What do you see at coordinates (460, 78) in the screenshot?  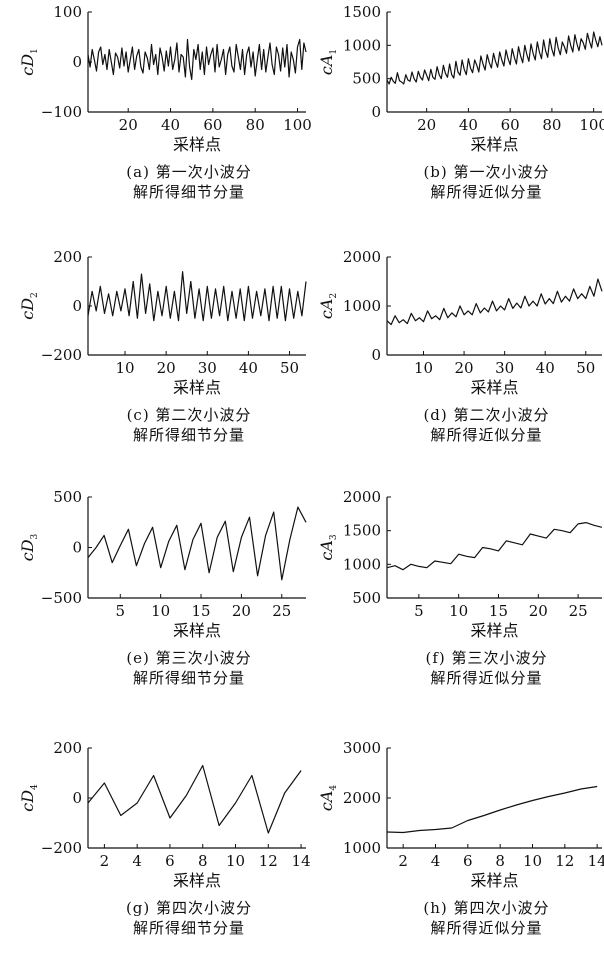 I see `chart-panel-b: 0 500 1000 1500 20 40 60 80 100 采样点 cA1` at bounding box center [460, 78].